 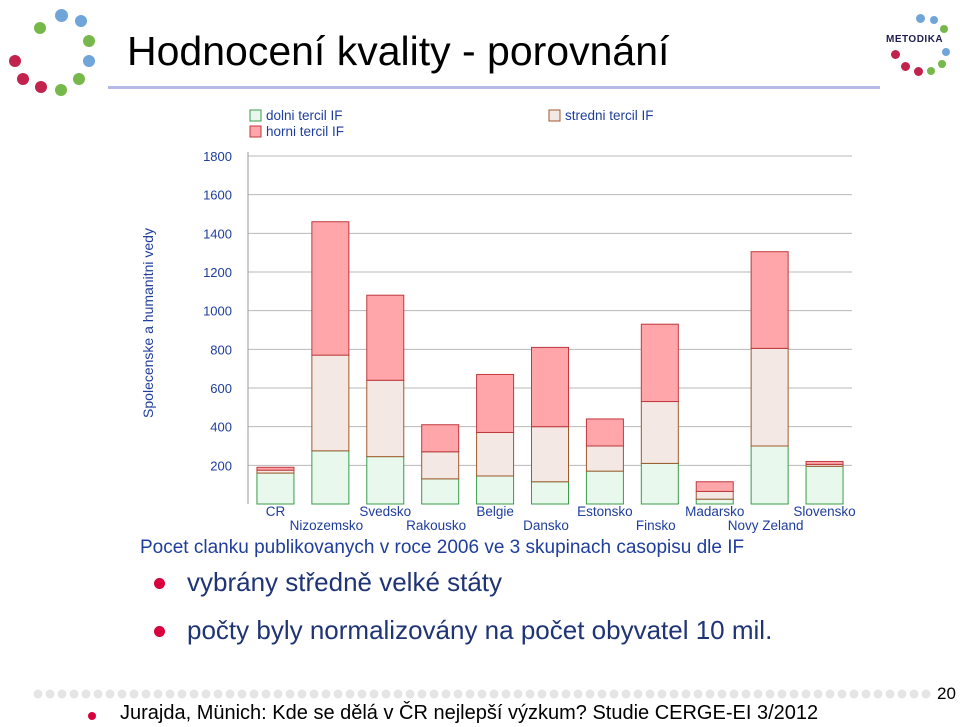 I want to click on logo-text: METODIKA, so click(x=915, y=39).